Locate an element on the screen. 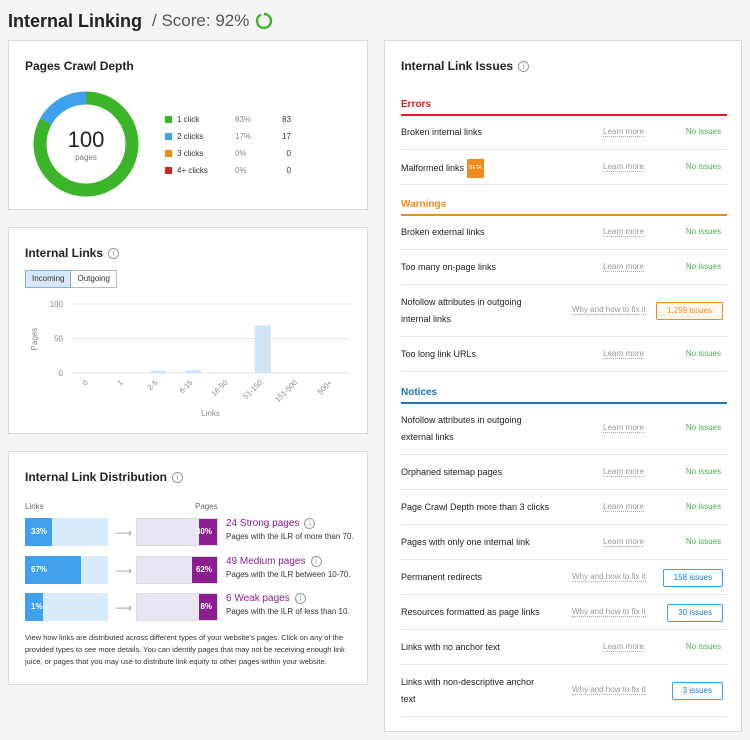 Image resolution: width=750 pixels, height=740 pixels. pages-bar: 62% is located at coordinates (177, 570).